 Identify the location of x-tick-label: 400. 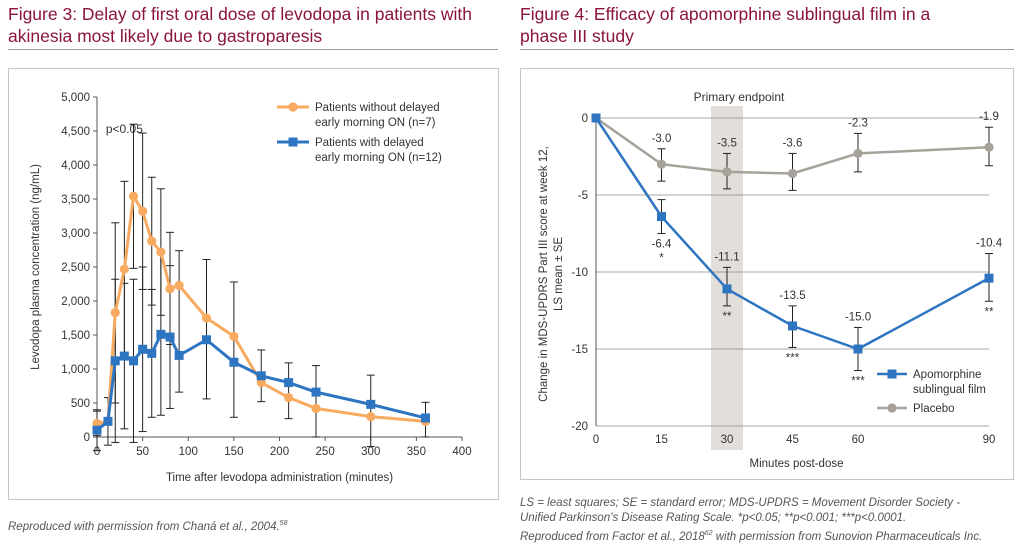
(461, 452).